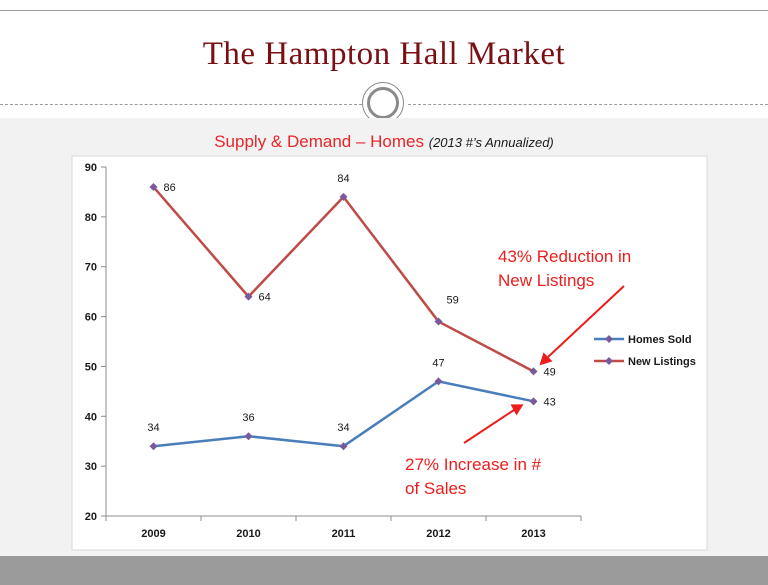 The width and height of the screenshot is (768, 585). What do you see at coordinates (564, 256) in the screenshot?
I see `annotation-listings-line1: 43% Reduction in` at bounding box center [564, 256].